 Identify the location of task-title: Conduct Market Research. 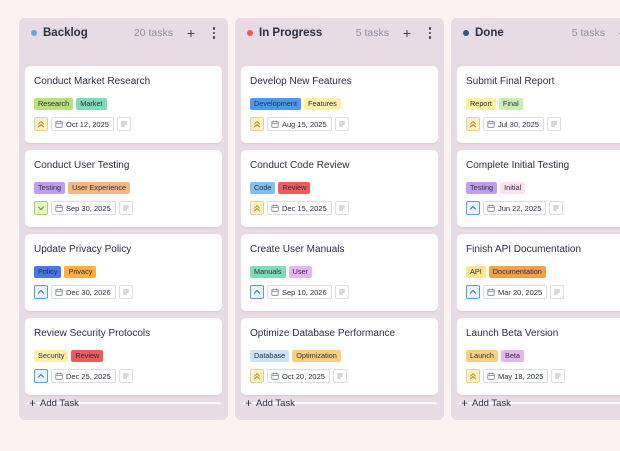
(92, 81).